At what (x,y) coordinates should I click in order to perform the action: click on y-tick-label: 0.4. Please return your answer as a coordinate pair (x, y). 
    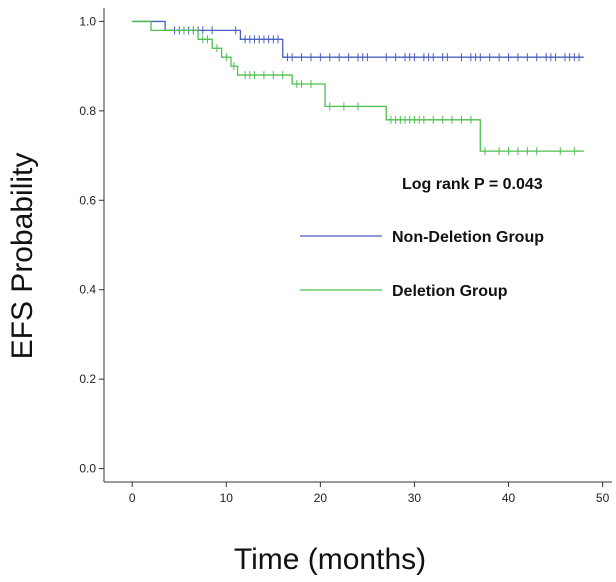
    Looking at the image, I should click on (87, 290).